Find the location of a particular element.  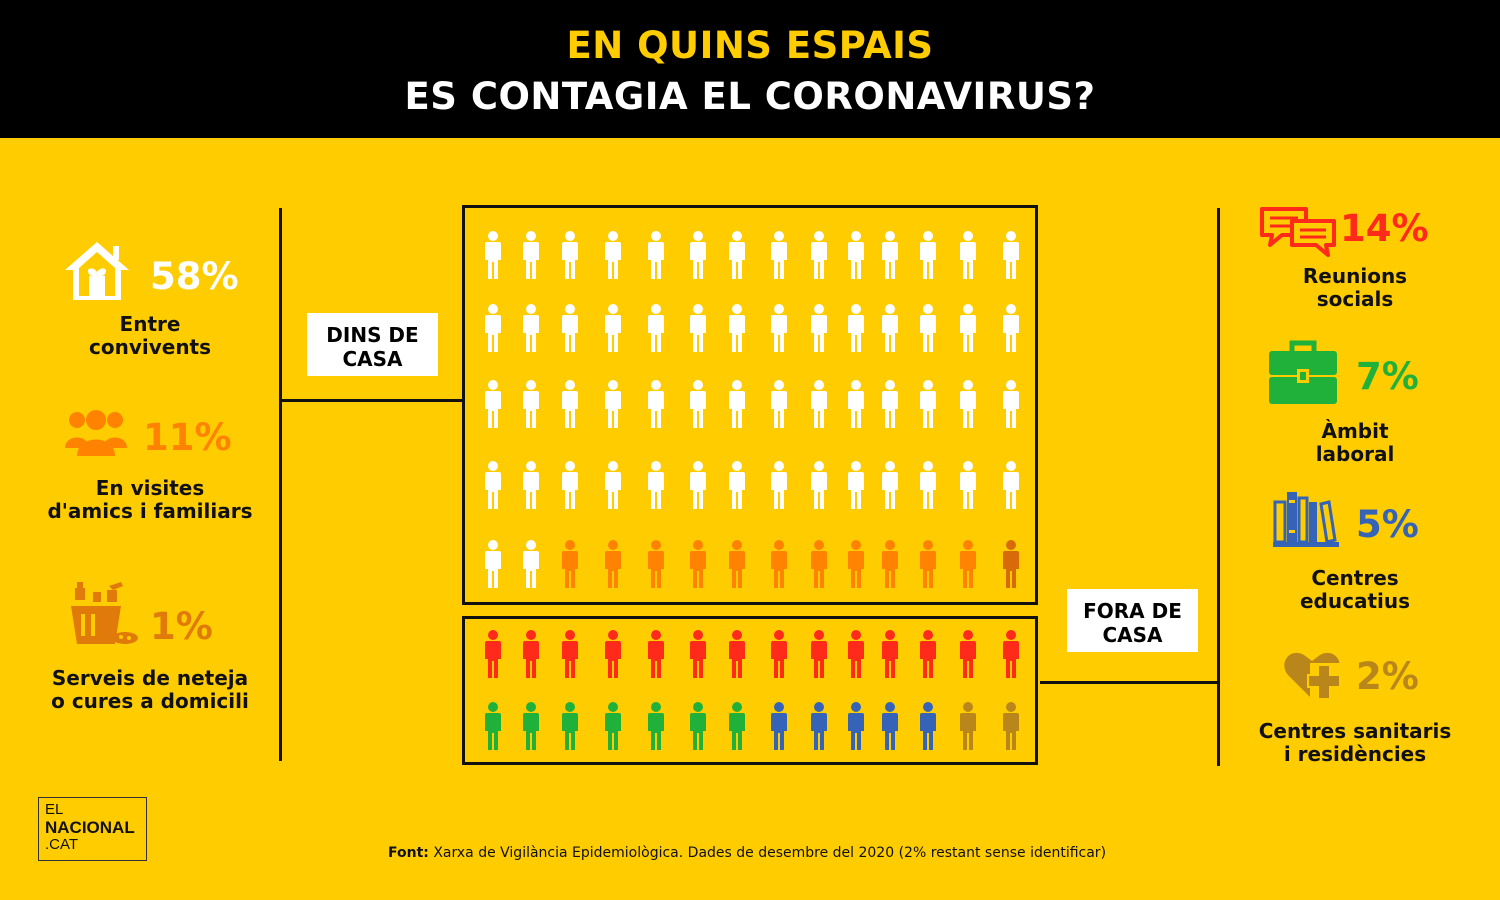

briefcase-icon is located at coordinates (1303, 372).